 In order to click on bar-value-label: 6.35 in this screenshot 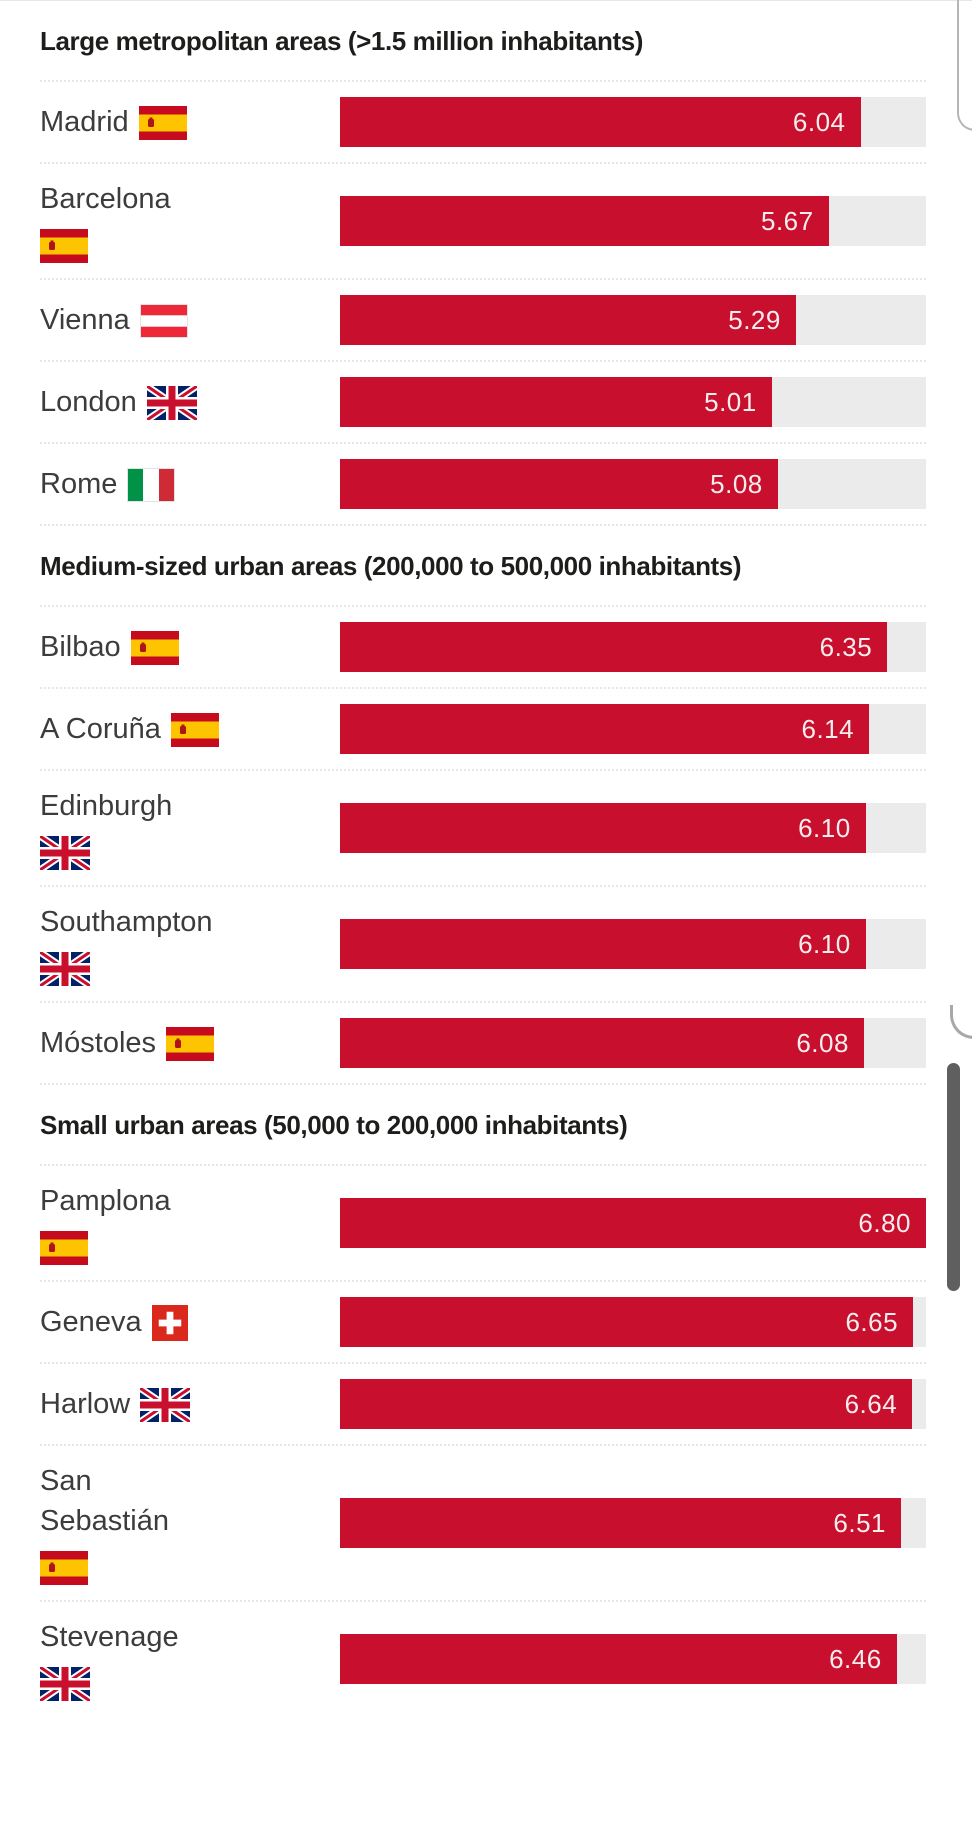, I will do `click(846, 646)`.